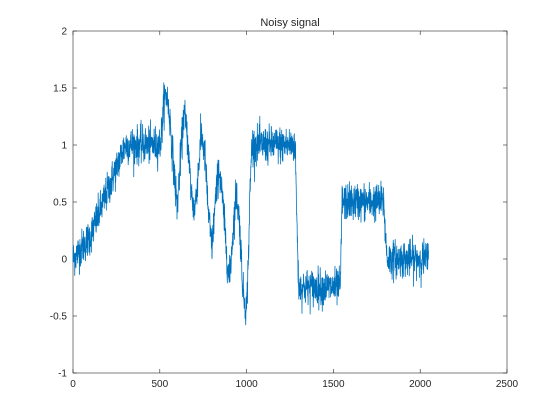  I want to click on x-tick-label: 500, so click(159, 384).